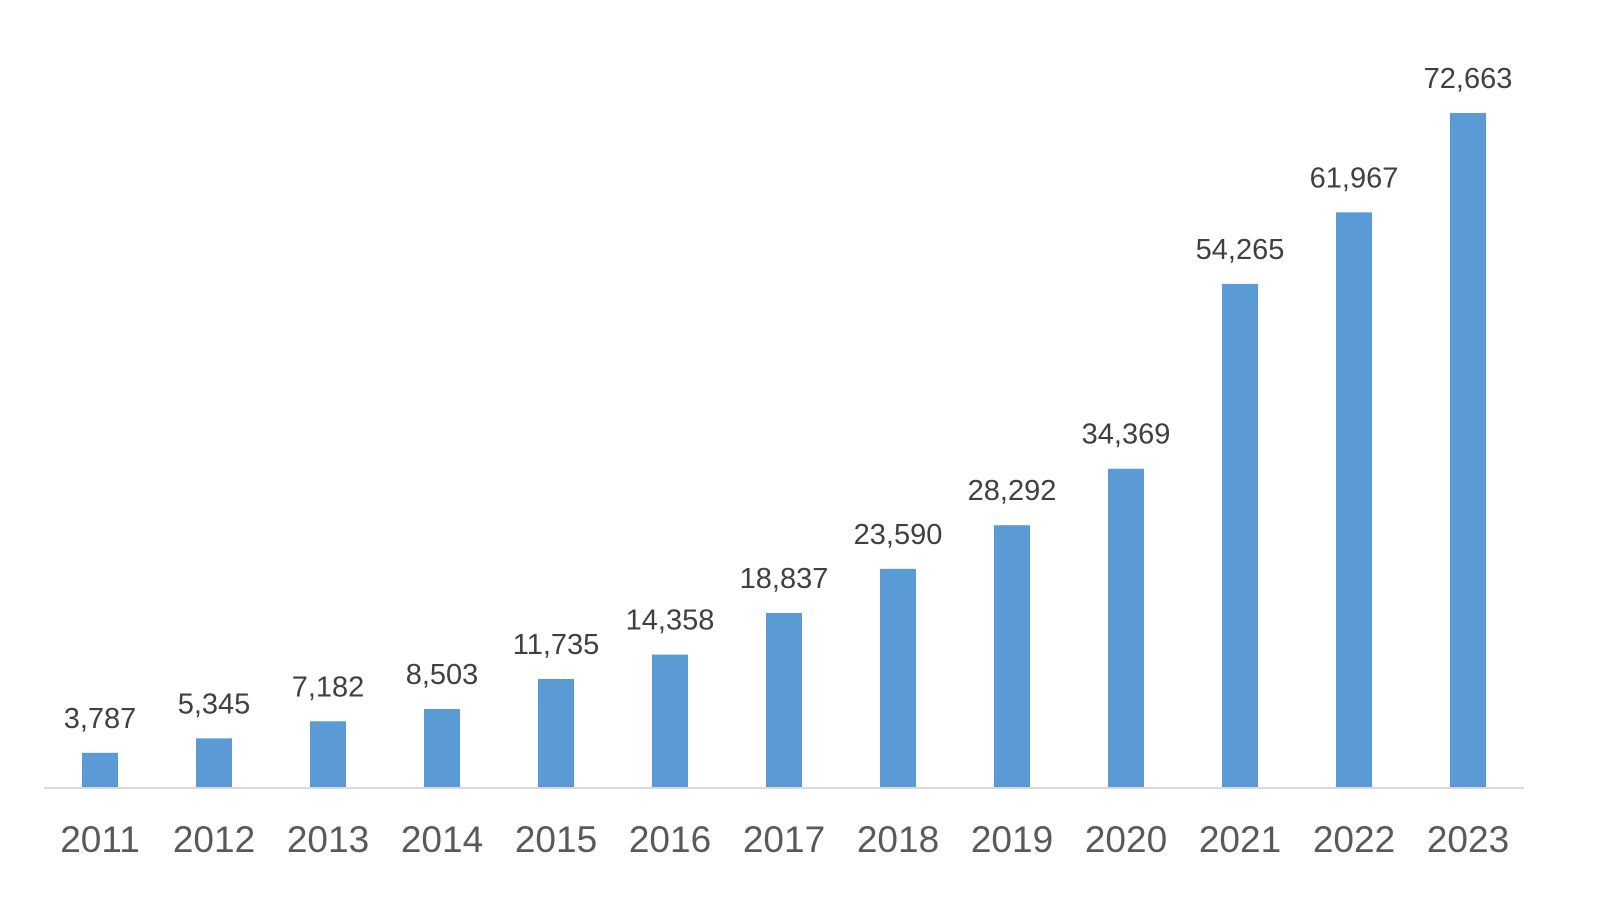  I want to click on data-label-2014: 8,503, so click(442, 675).